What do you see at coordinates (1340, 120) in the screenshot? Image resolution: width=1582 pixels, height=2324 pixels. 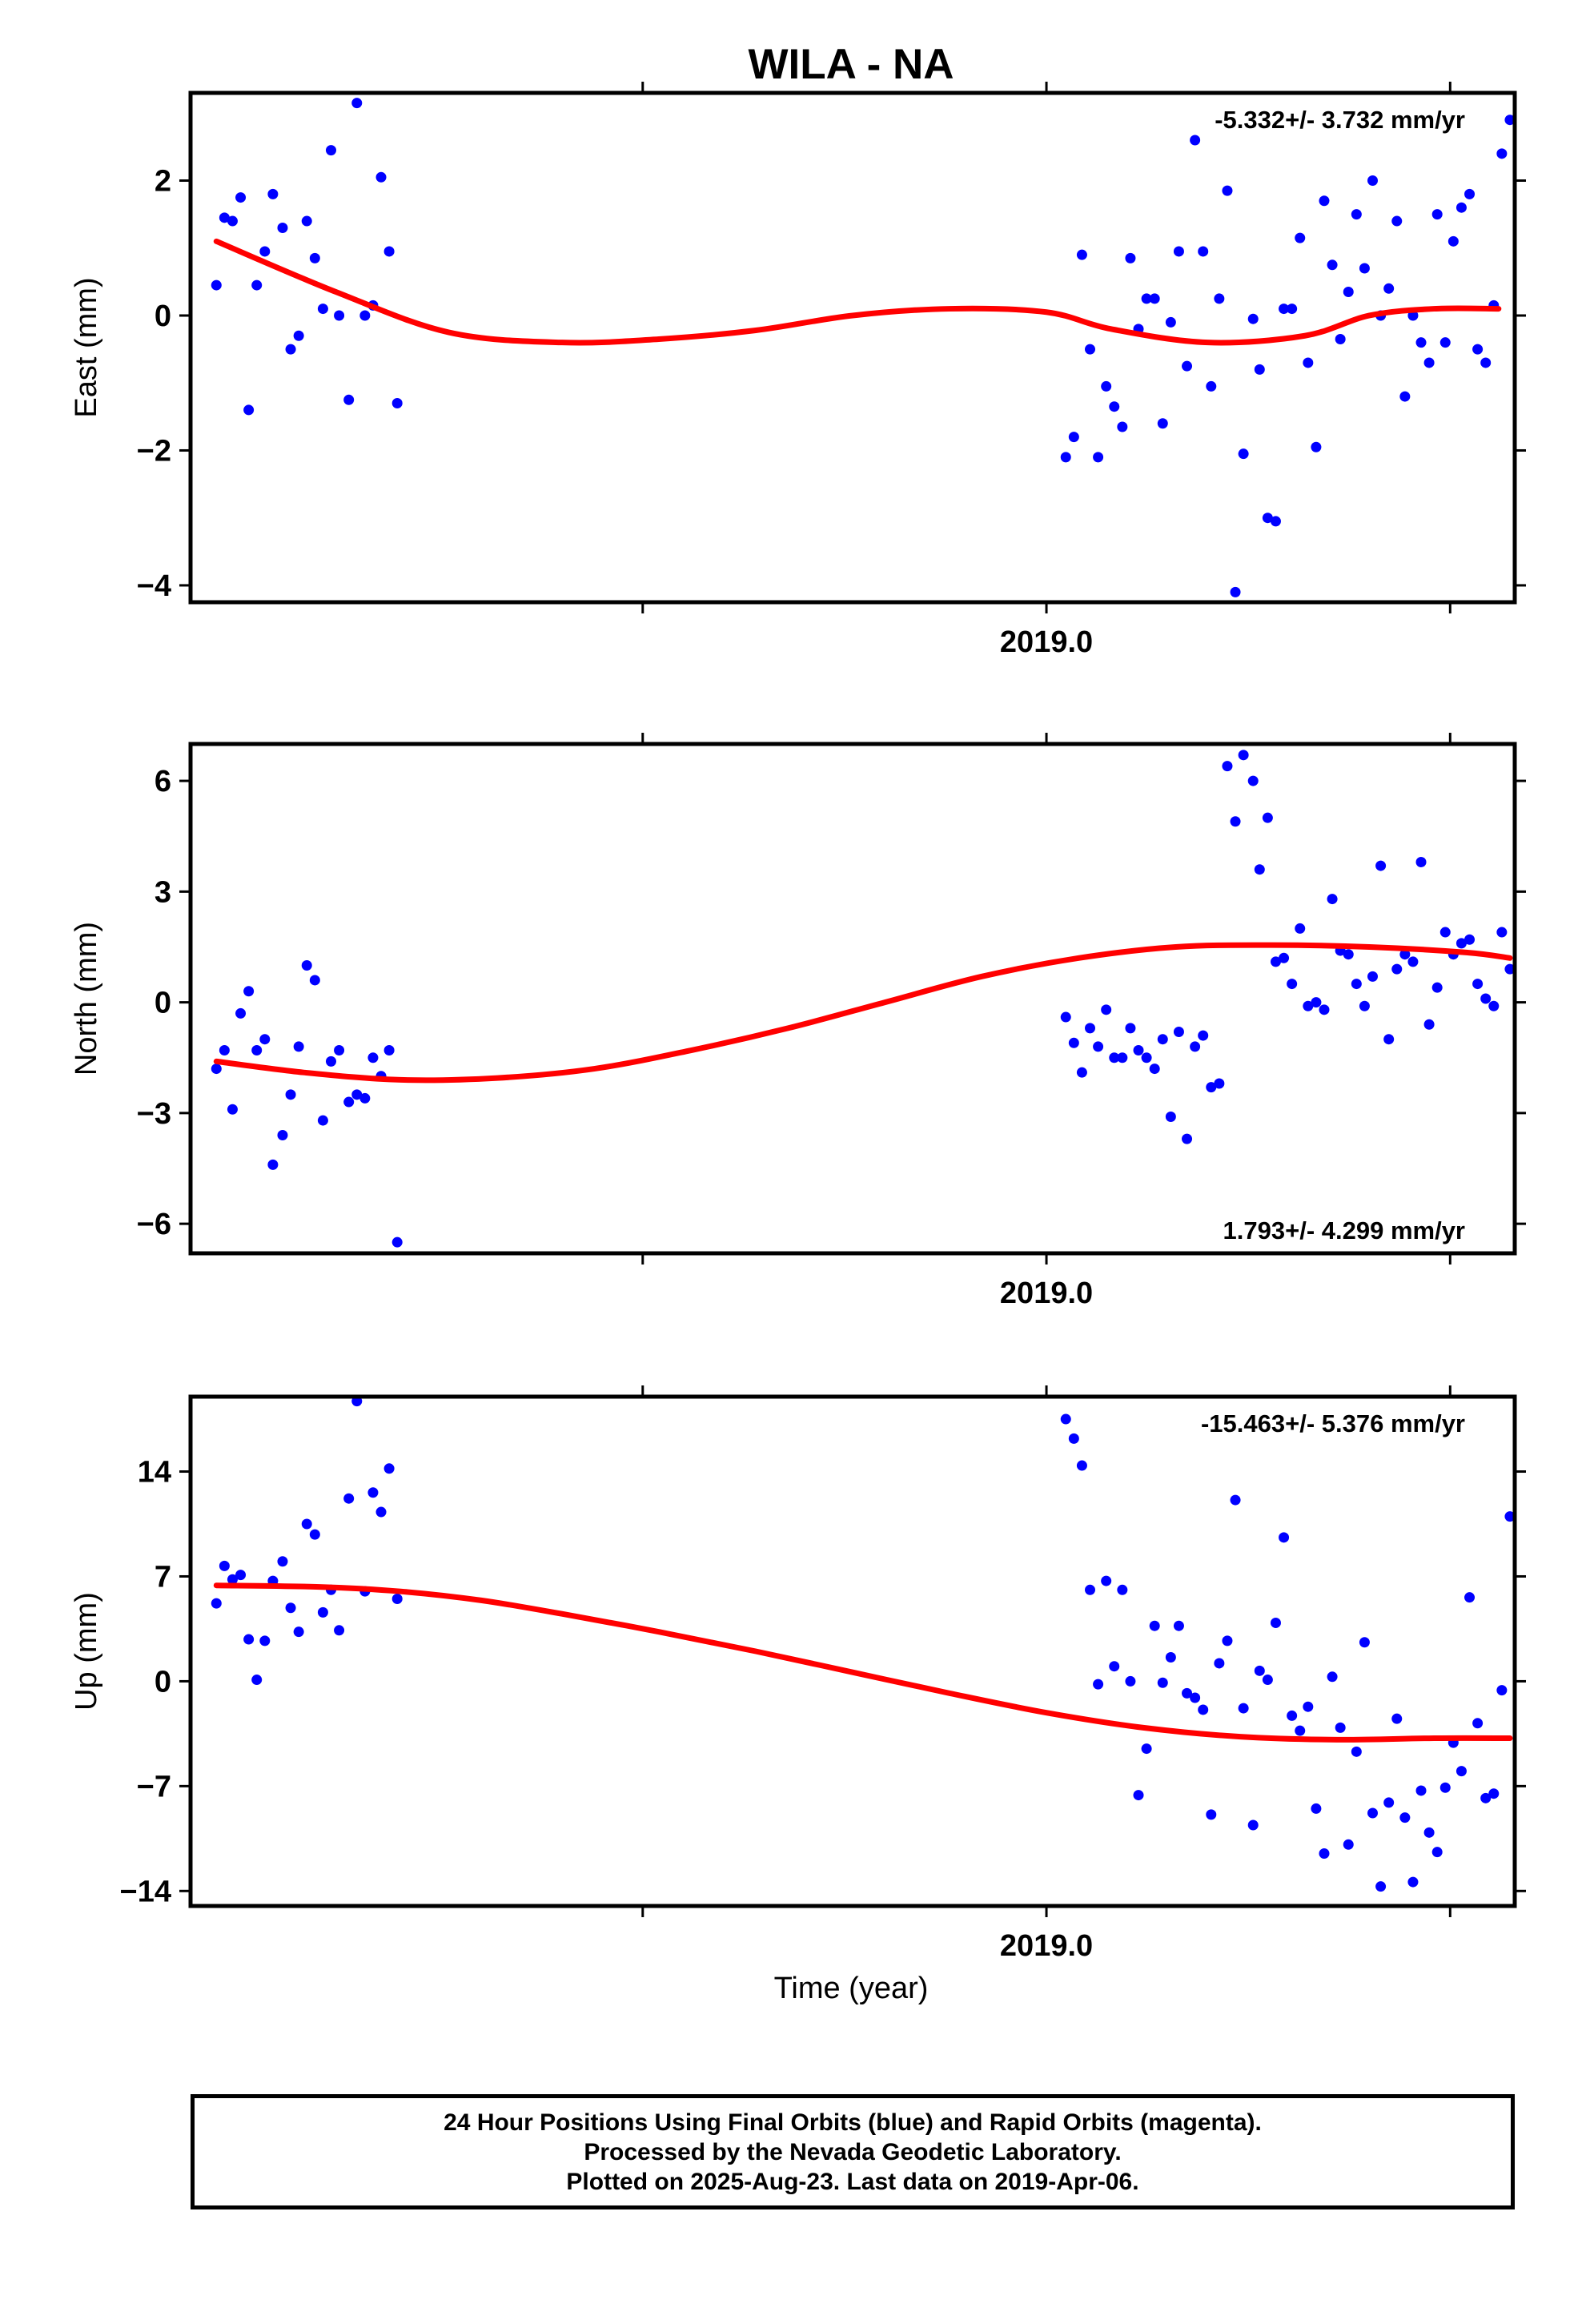 I see `rate-label: -5.332+/- 3.732 mm/yr` at bounding box center [1340, 120].